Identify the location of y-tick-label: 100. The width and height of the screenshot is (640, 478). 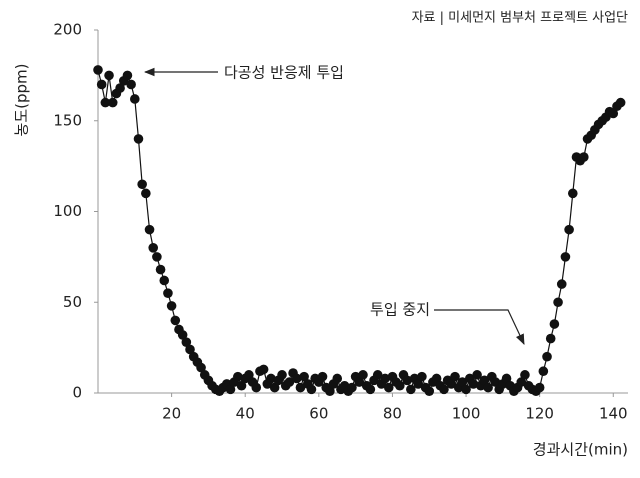
(67, 211).